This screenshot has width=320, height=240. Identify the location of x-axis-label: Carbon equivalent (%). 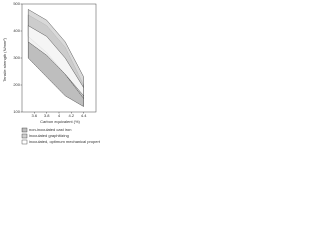
(60, 121).